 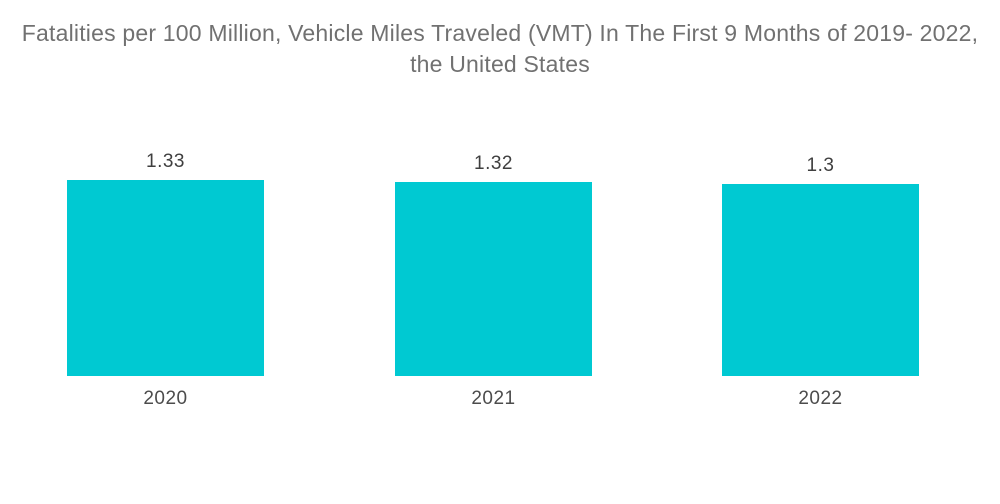 What do you see at coordinates (820, 398) in the screenshot?
I see `category-label: 2022` at bounding box center [820, 398].